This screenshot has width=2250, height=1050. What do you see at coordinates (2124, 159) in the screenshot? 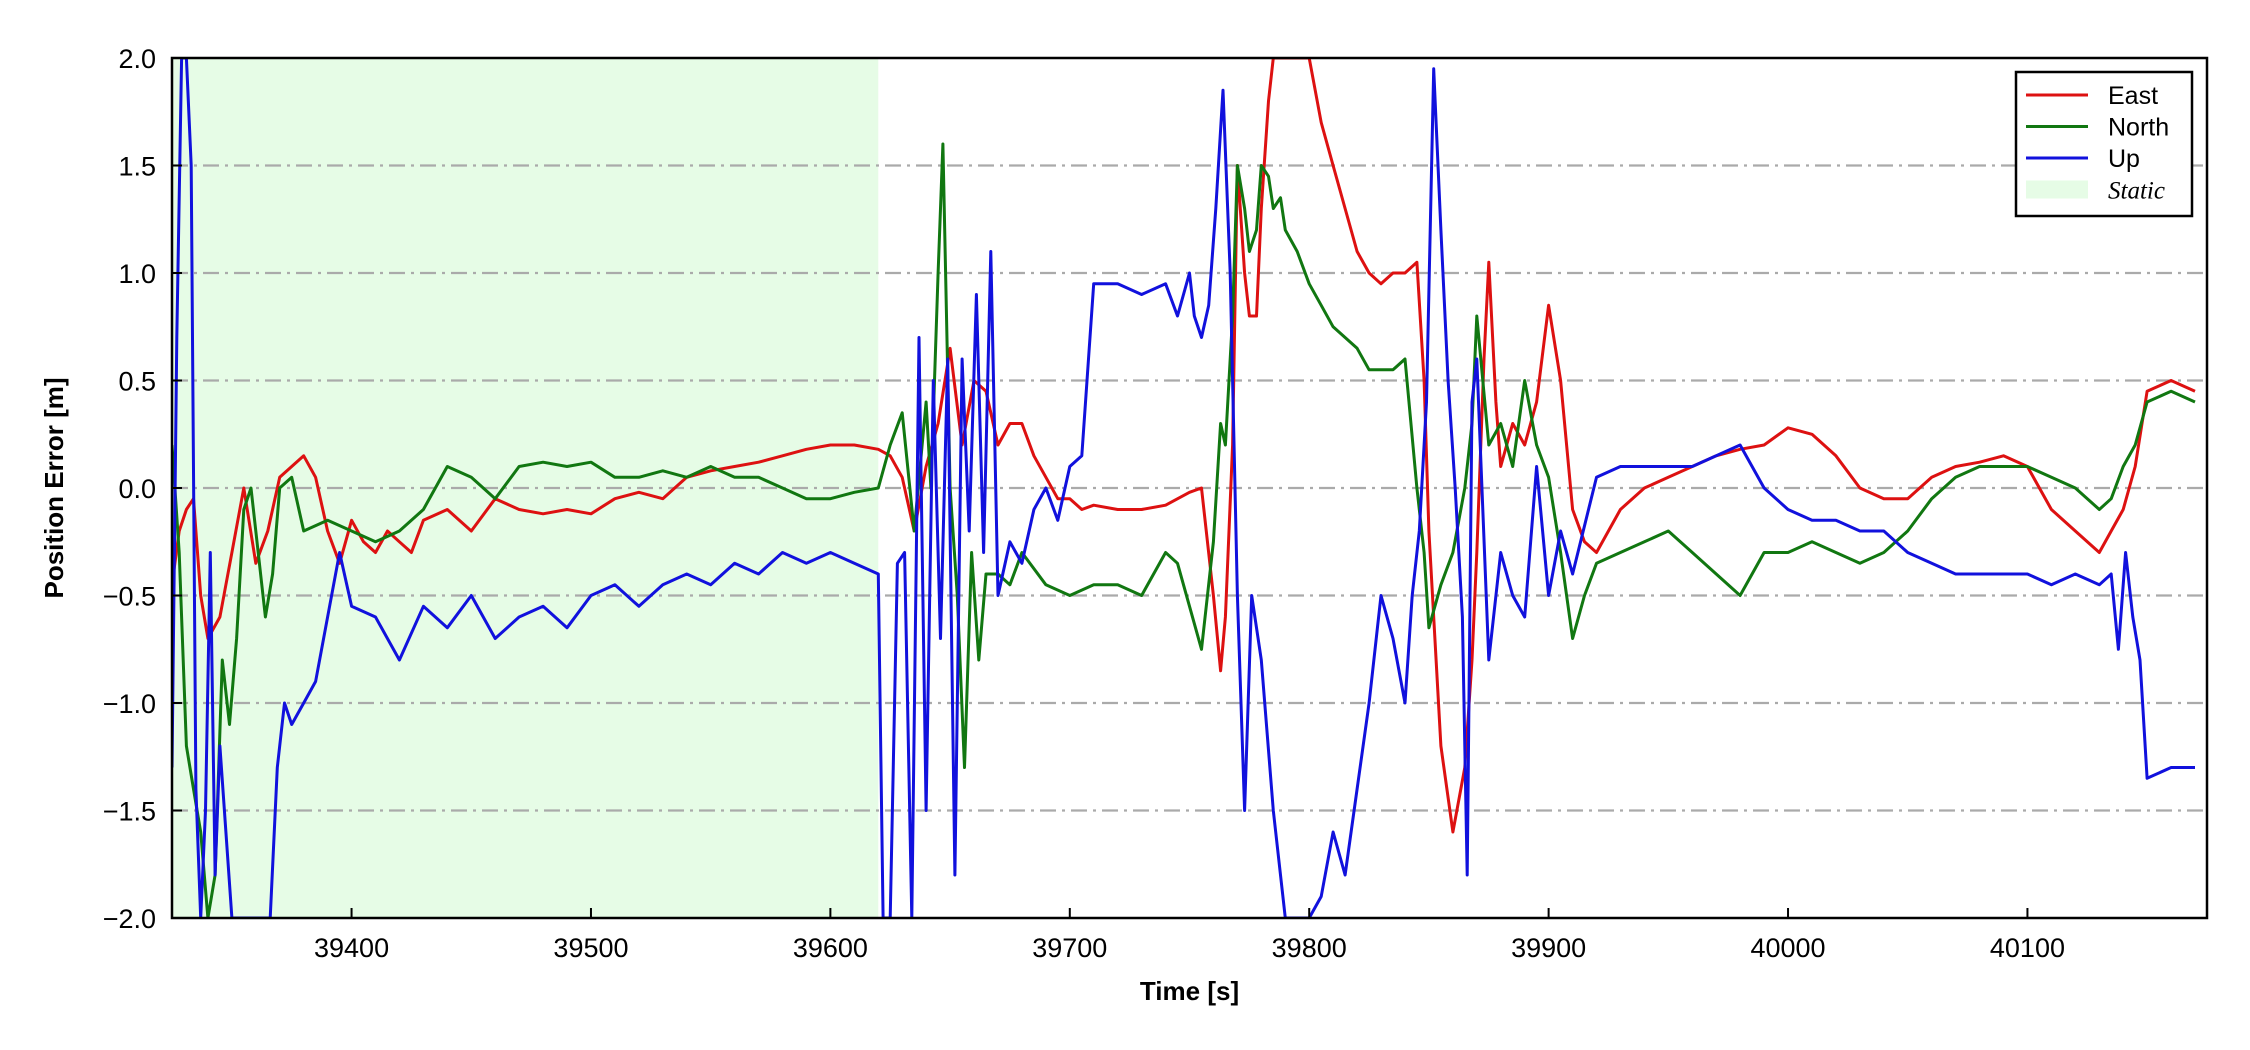
I see `legend-label-up: Up` at bounding box center [2124, 159].